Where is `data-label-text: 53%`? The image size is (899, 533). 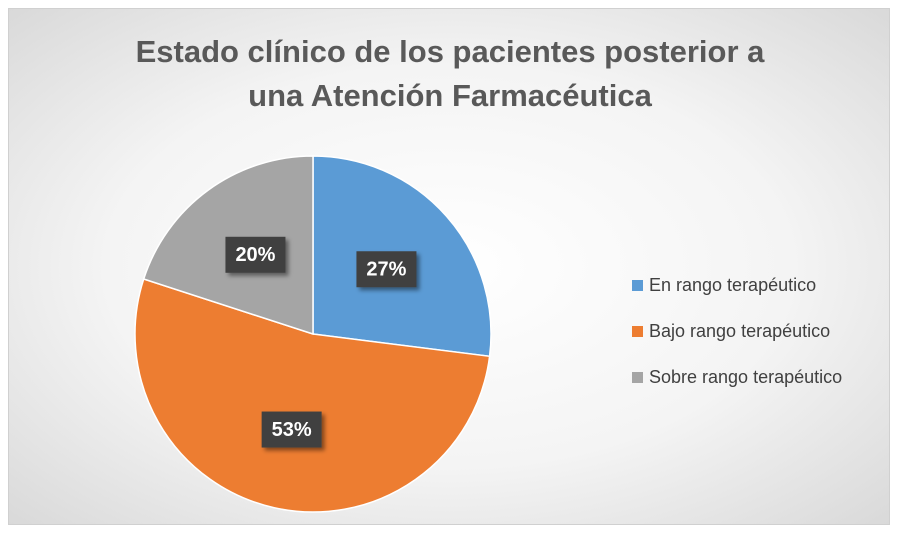 data-label-text: 53% is located at coordinates (292, 430).